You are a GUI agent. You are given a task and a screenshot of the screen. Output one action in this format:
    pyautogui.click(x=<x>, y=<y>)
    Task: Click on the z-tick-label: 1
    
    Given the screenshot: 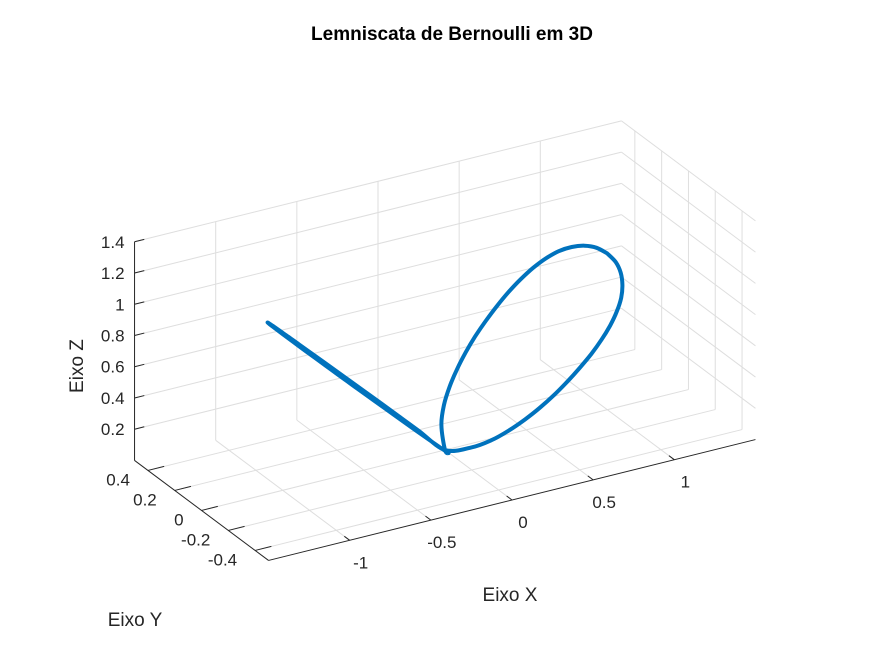 What is the action you would take?
    pyautogui.click(x=119, y=304)
    